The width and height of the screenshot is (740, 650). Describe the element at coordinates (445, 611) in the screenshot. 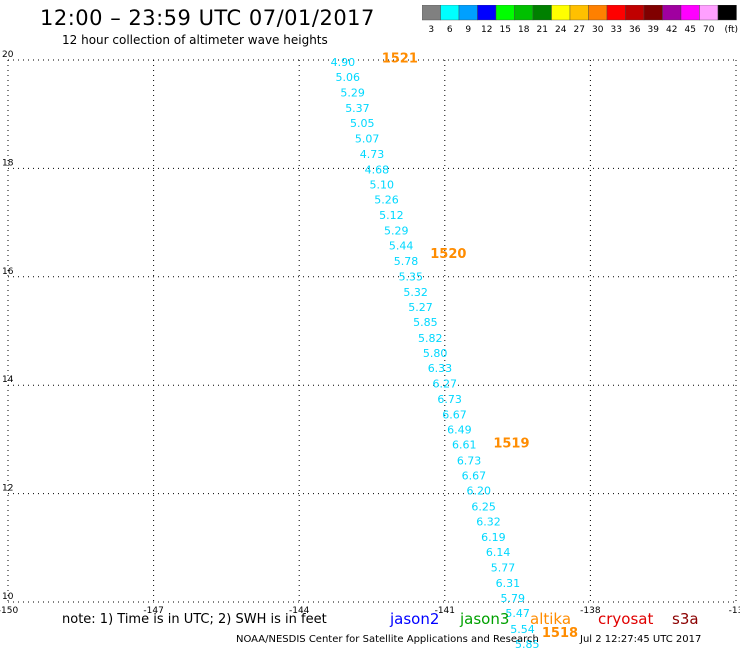

I see `x-tick-label: -141` at that location.